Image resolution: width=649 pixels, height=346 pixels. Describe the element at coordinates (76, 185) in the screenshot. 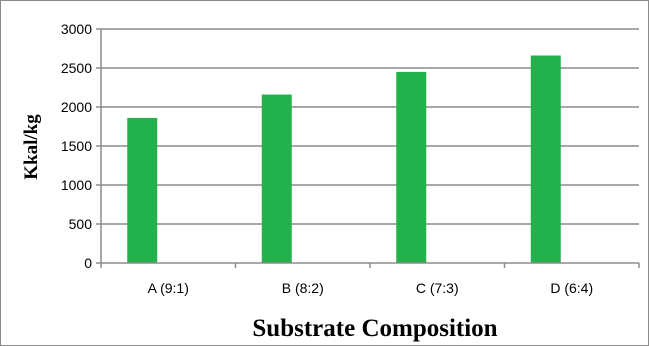

I see `y-tick-label-1000: 1000` at that location.